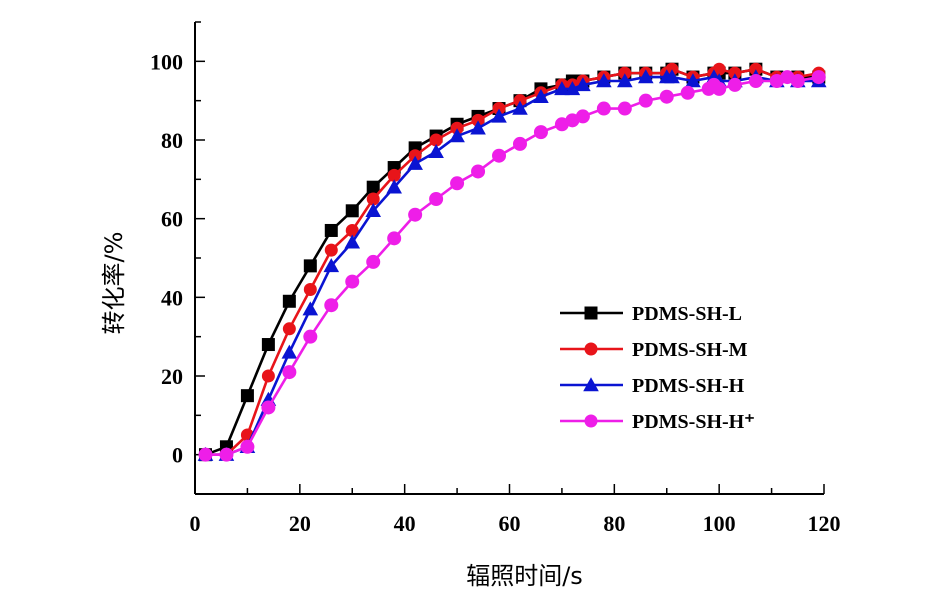 The height and width of the screenshot is (593, 947). I want to click on legend-item: PDMS-SH-H⁺, so click(657, 422).